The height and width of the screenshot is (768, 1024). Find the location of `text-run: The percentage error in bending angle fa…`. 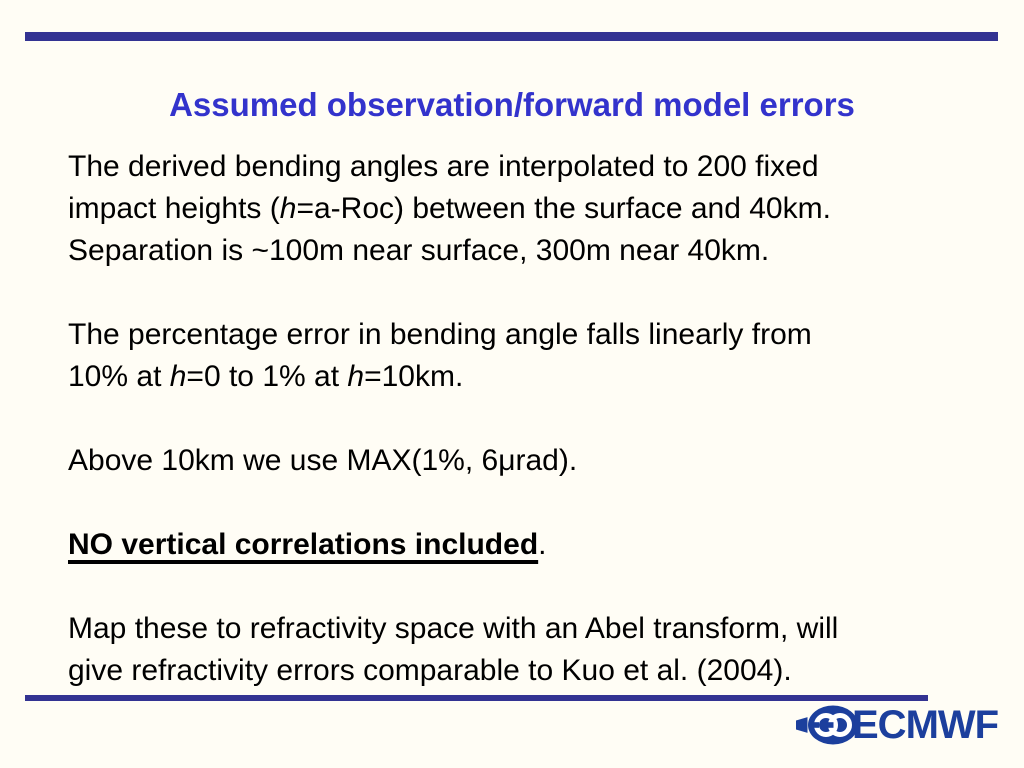

text-run: The percentage error in bending angle fa… is located at coordinates (440, 334).